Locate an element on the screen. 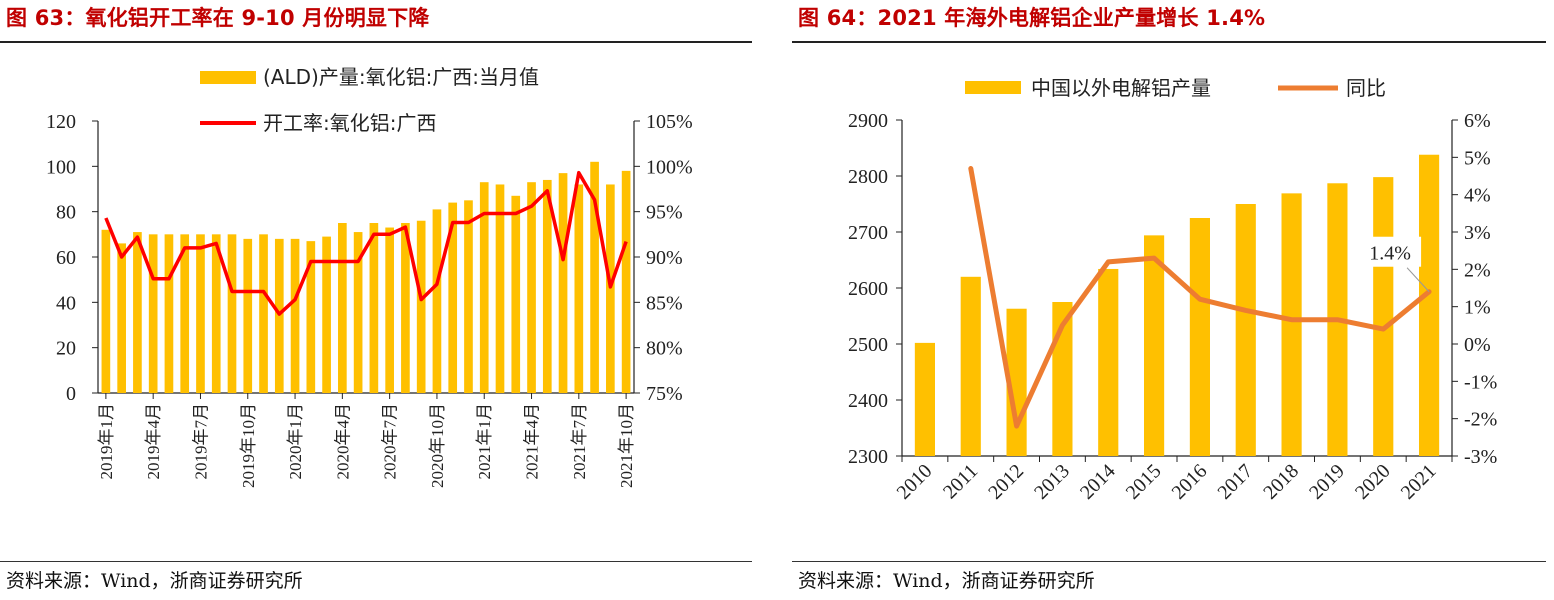  chart-annotation: 1.4% is located at coordinates (1394, 264).